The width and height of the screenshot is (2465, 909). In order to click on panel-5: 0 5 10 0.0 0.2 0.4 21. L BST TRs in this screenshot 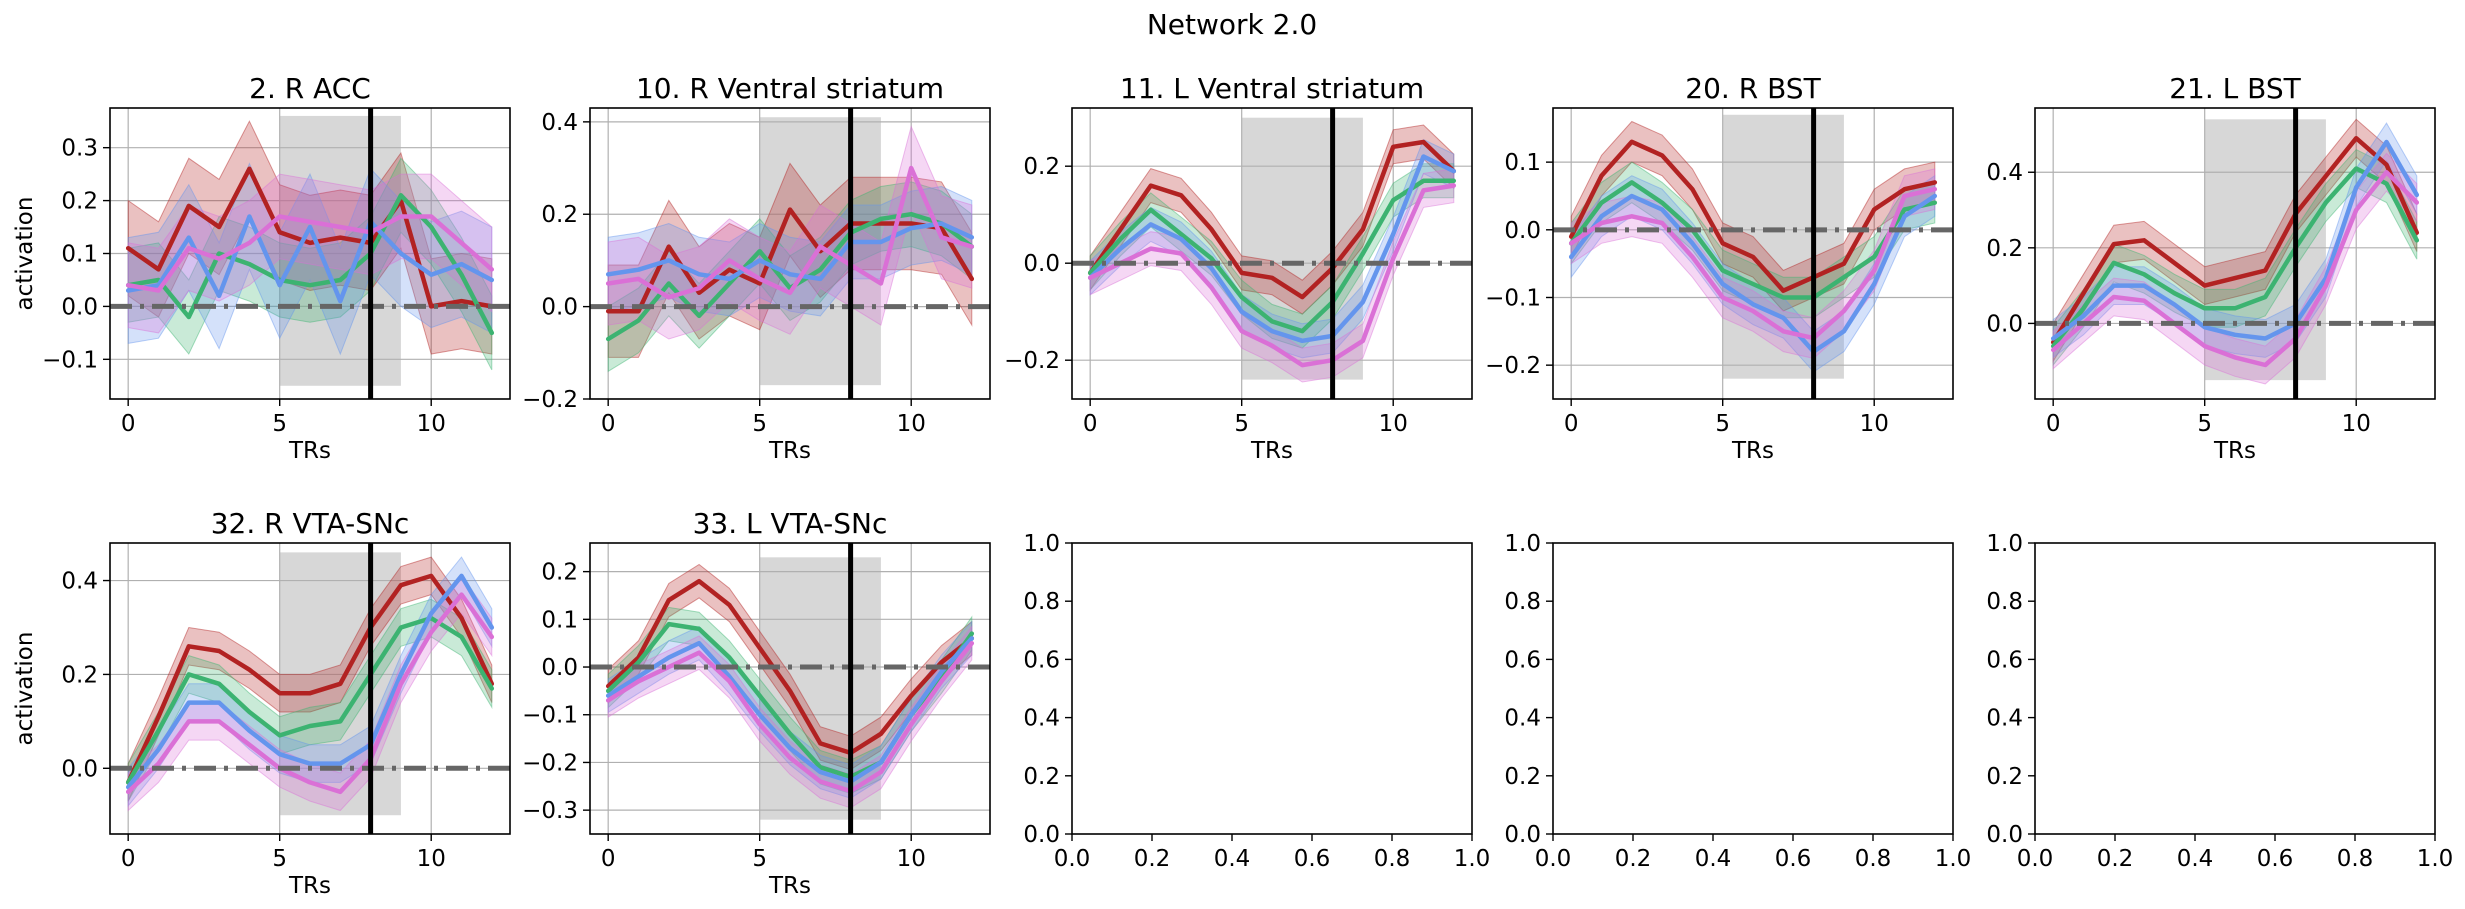, I will do `click(2211, 268)`.